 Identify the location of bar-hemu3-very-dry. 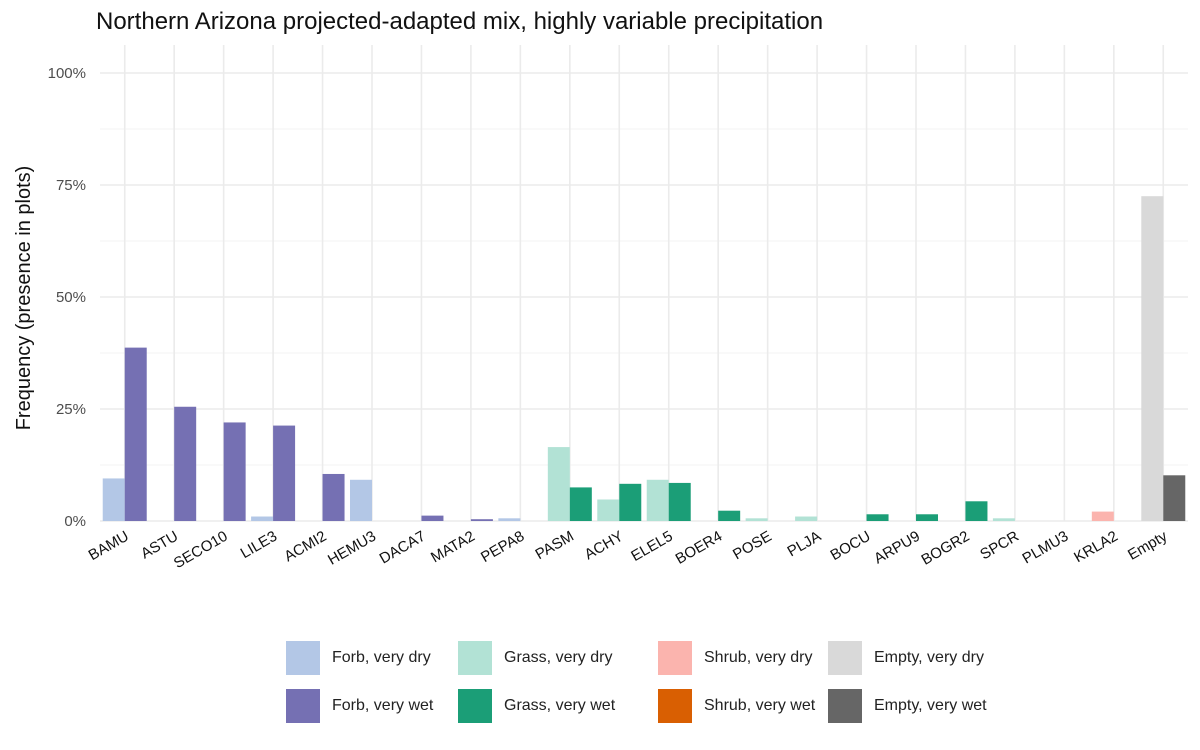
(361, 500).